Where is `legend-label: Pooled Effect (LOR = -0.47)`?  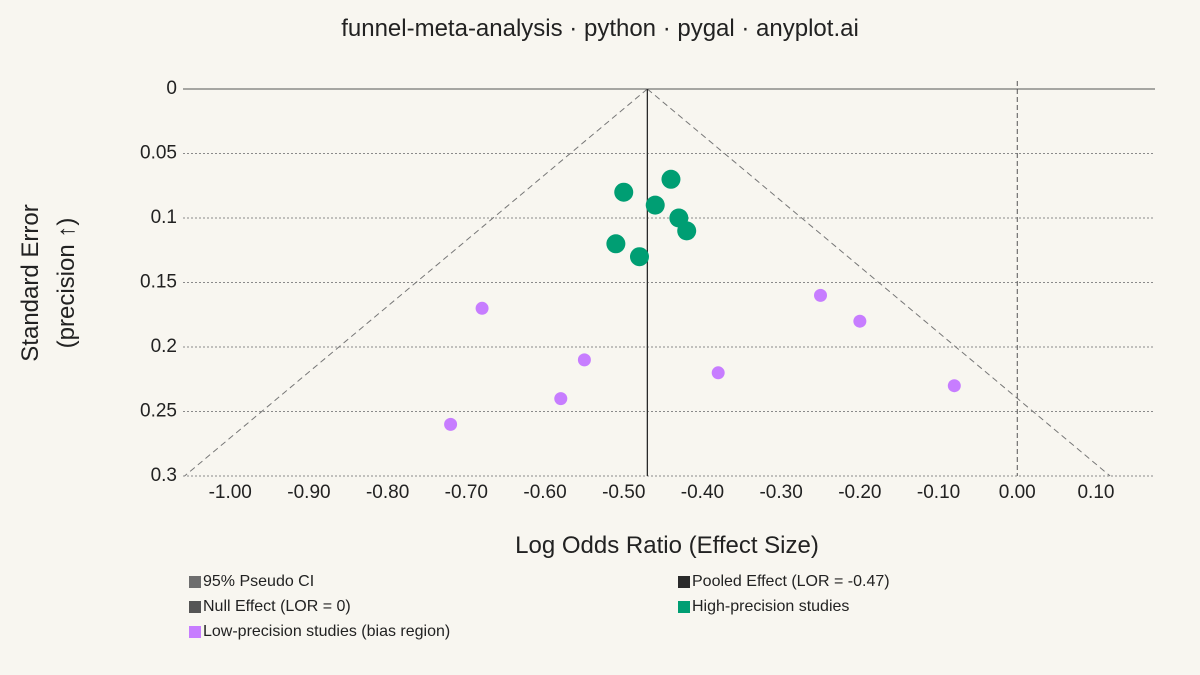
legend-label: Pooled Effect (LOR = -0.47) is located at coordinates (791, 581).